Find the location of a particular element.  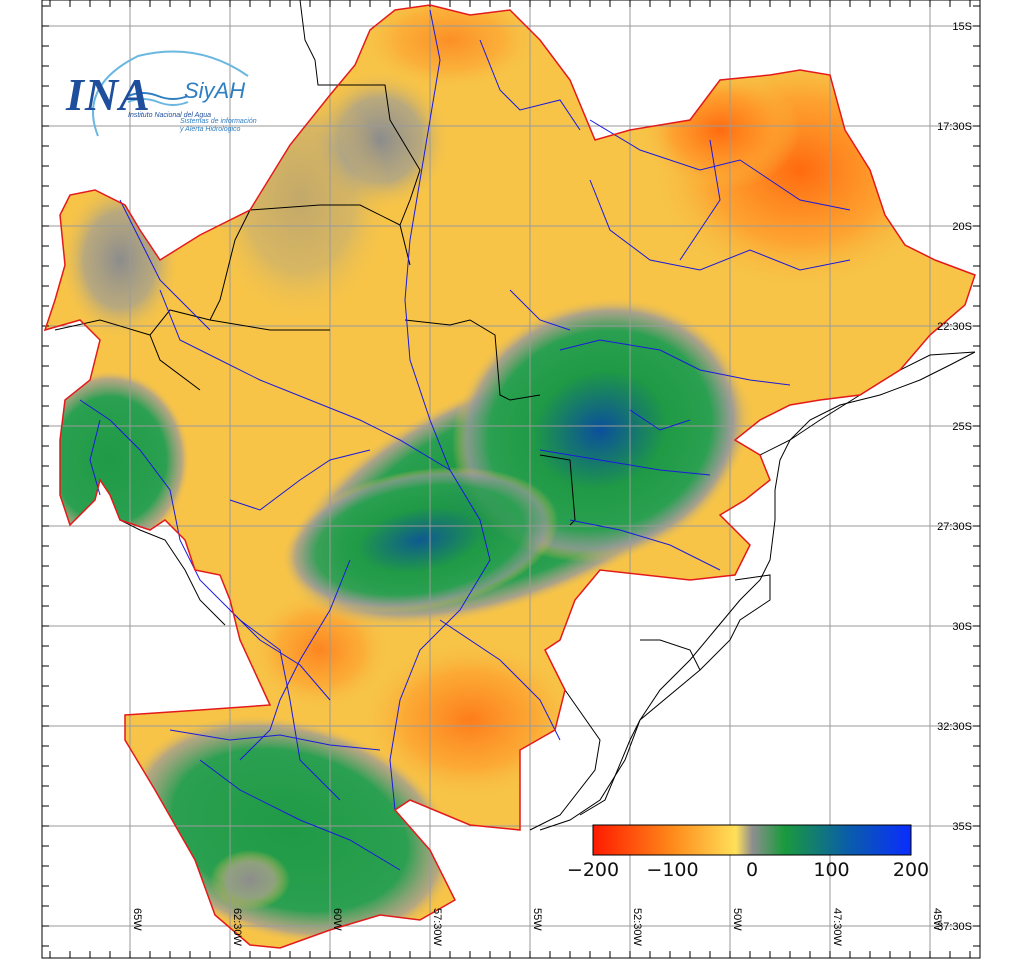

logo-ina-text: INA is located at coordinates (108, 94).